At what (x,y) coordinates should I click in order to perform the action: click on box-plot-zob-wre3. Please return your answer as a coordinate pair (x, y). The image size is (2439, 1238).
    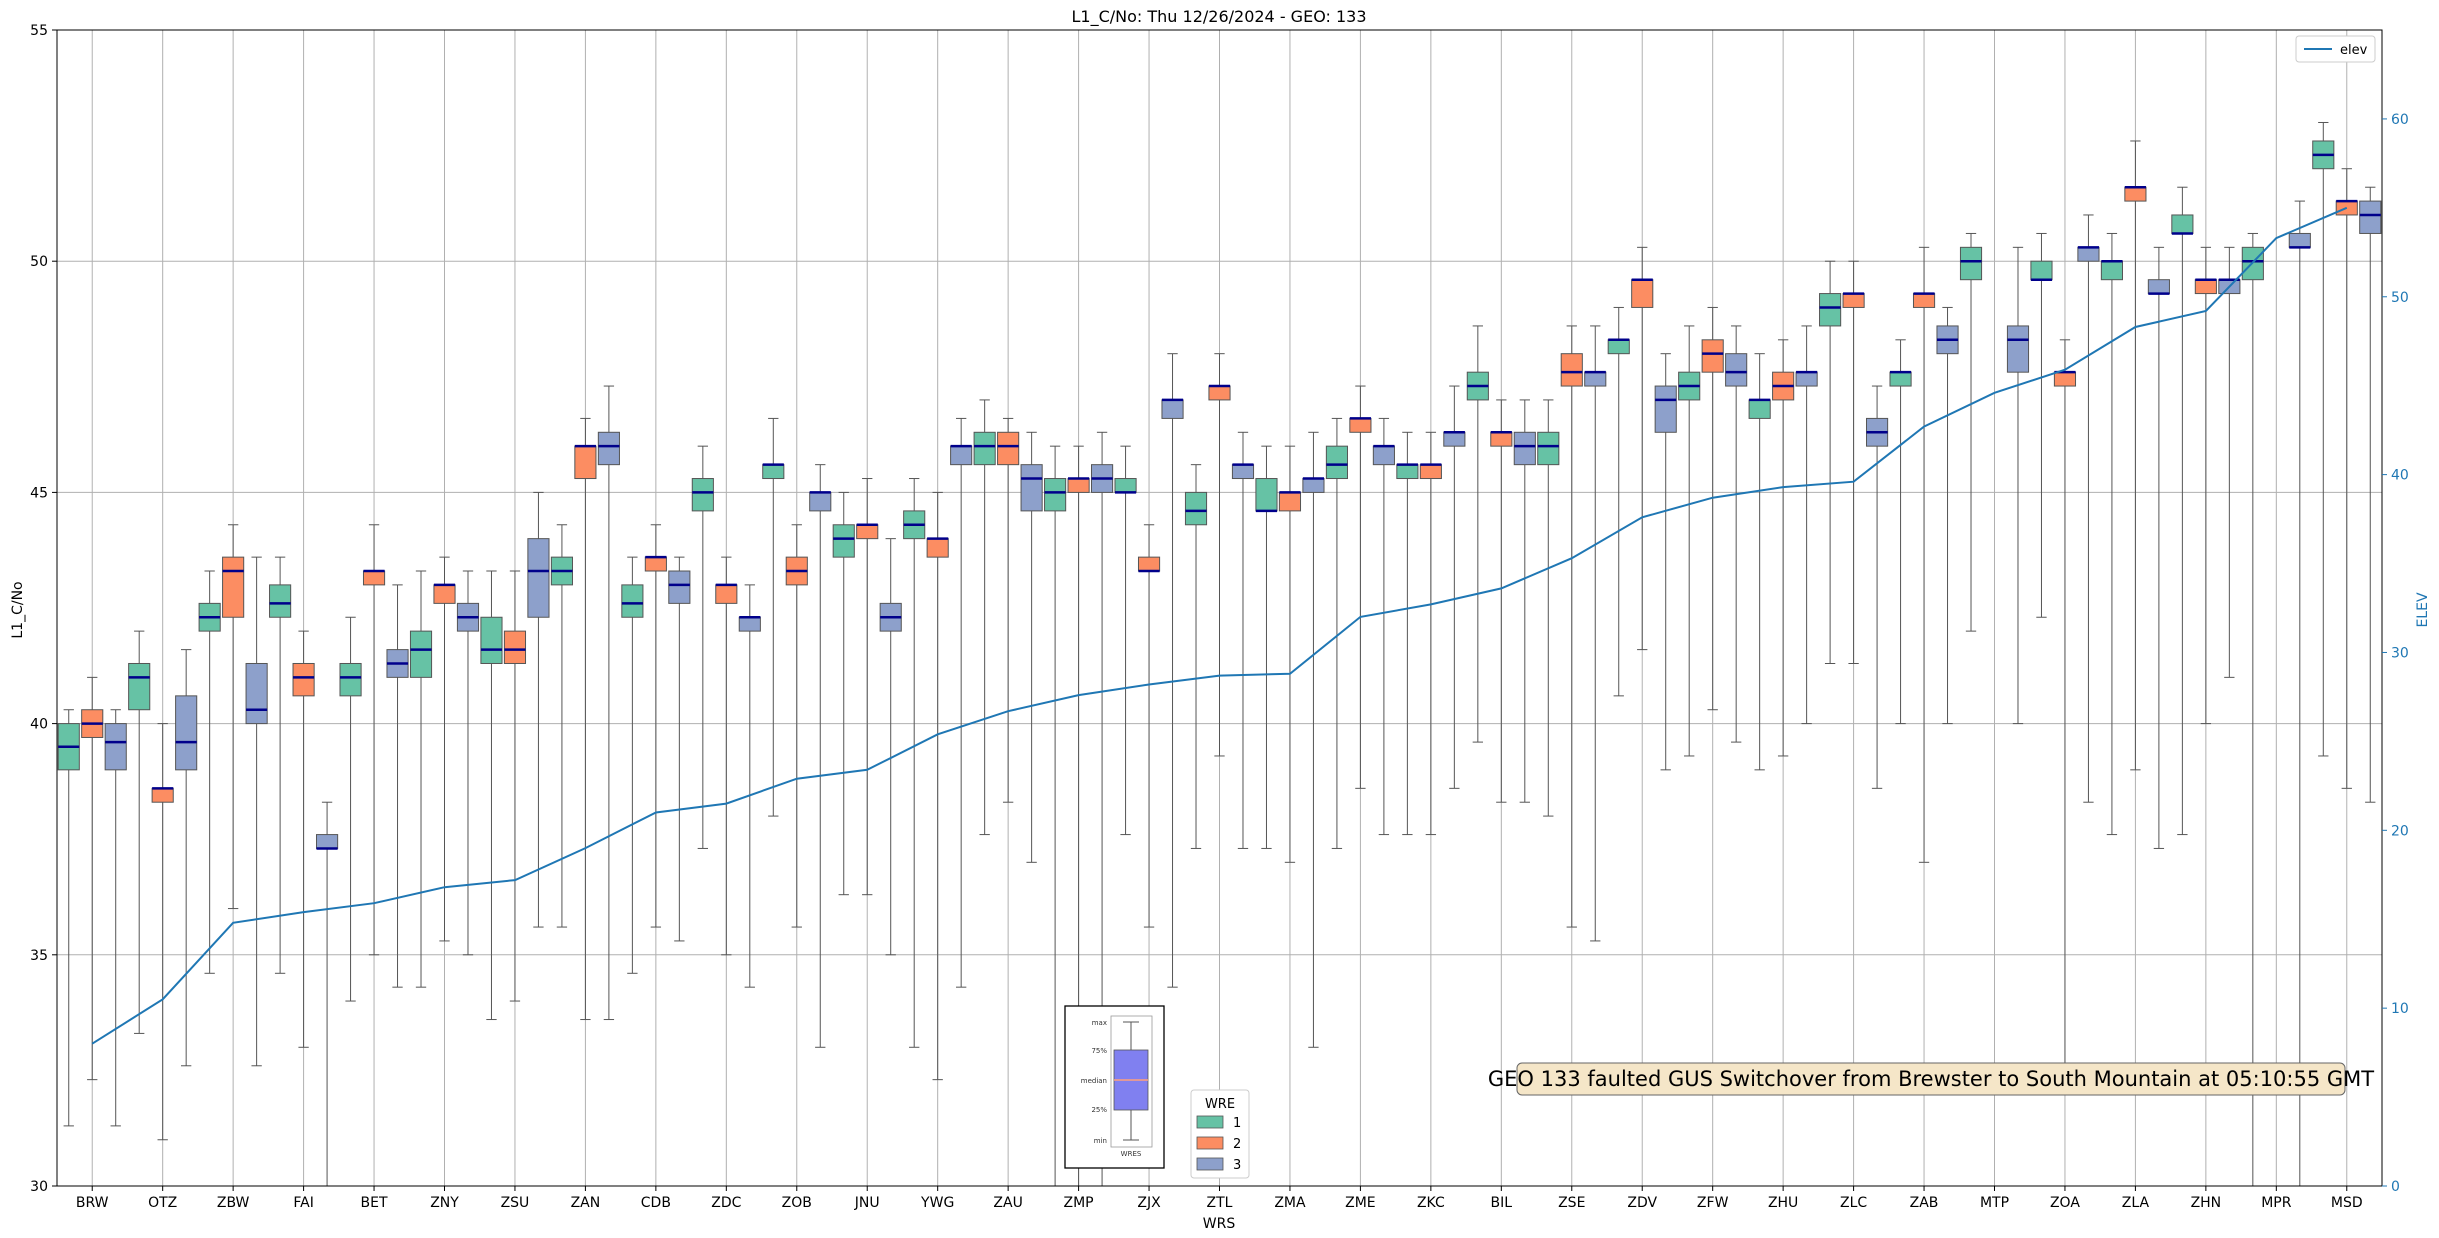
    Looking at the image, I should click on (820, 756).